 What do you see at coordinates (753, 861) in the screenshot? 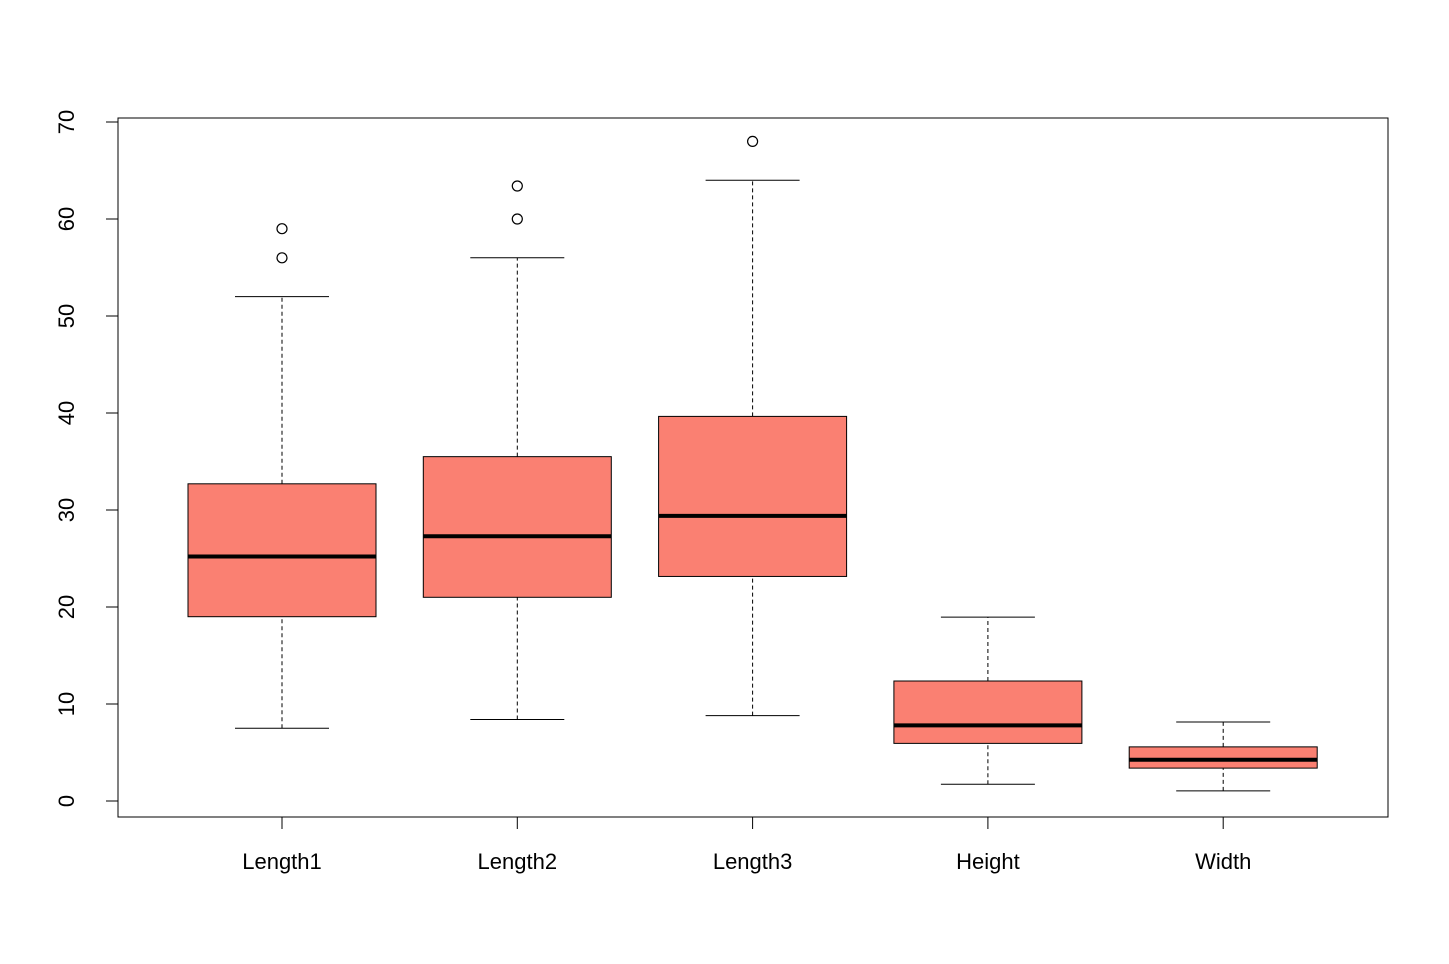
I see `x-category-label: Length3` at bounding box center [753, 861].